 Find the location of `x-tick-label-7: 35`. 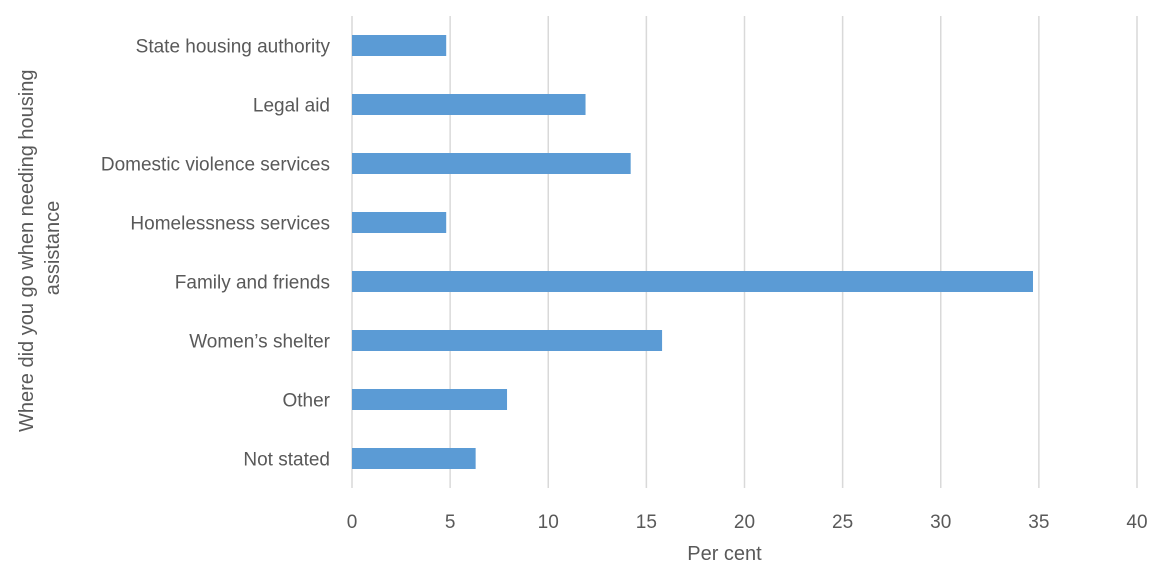

x-tick-label-7: 35 is located at coordinates (1038, 522).